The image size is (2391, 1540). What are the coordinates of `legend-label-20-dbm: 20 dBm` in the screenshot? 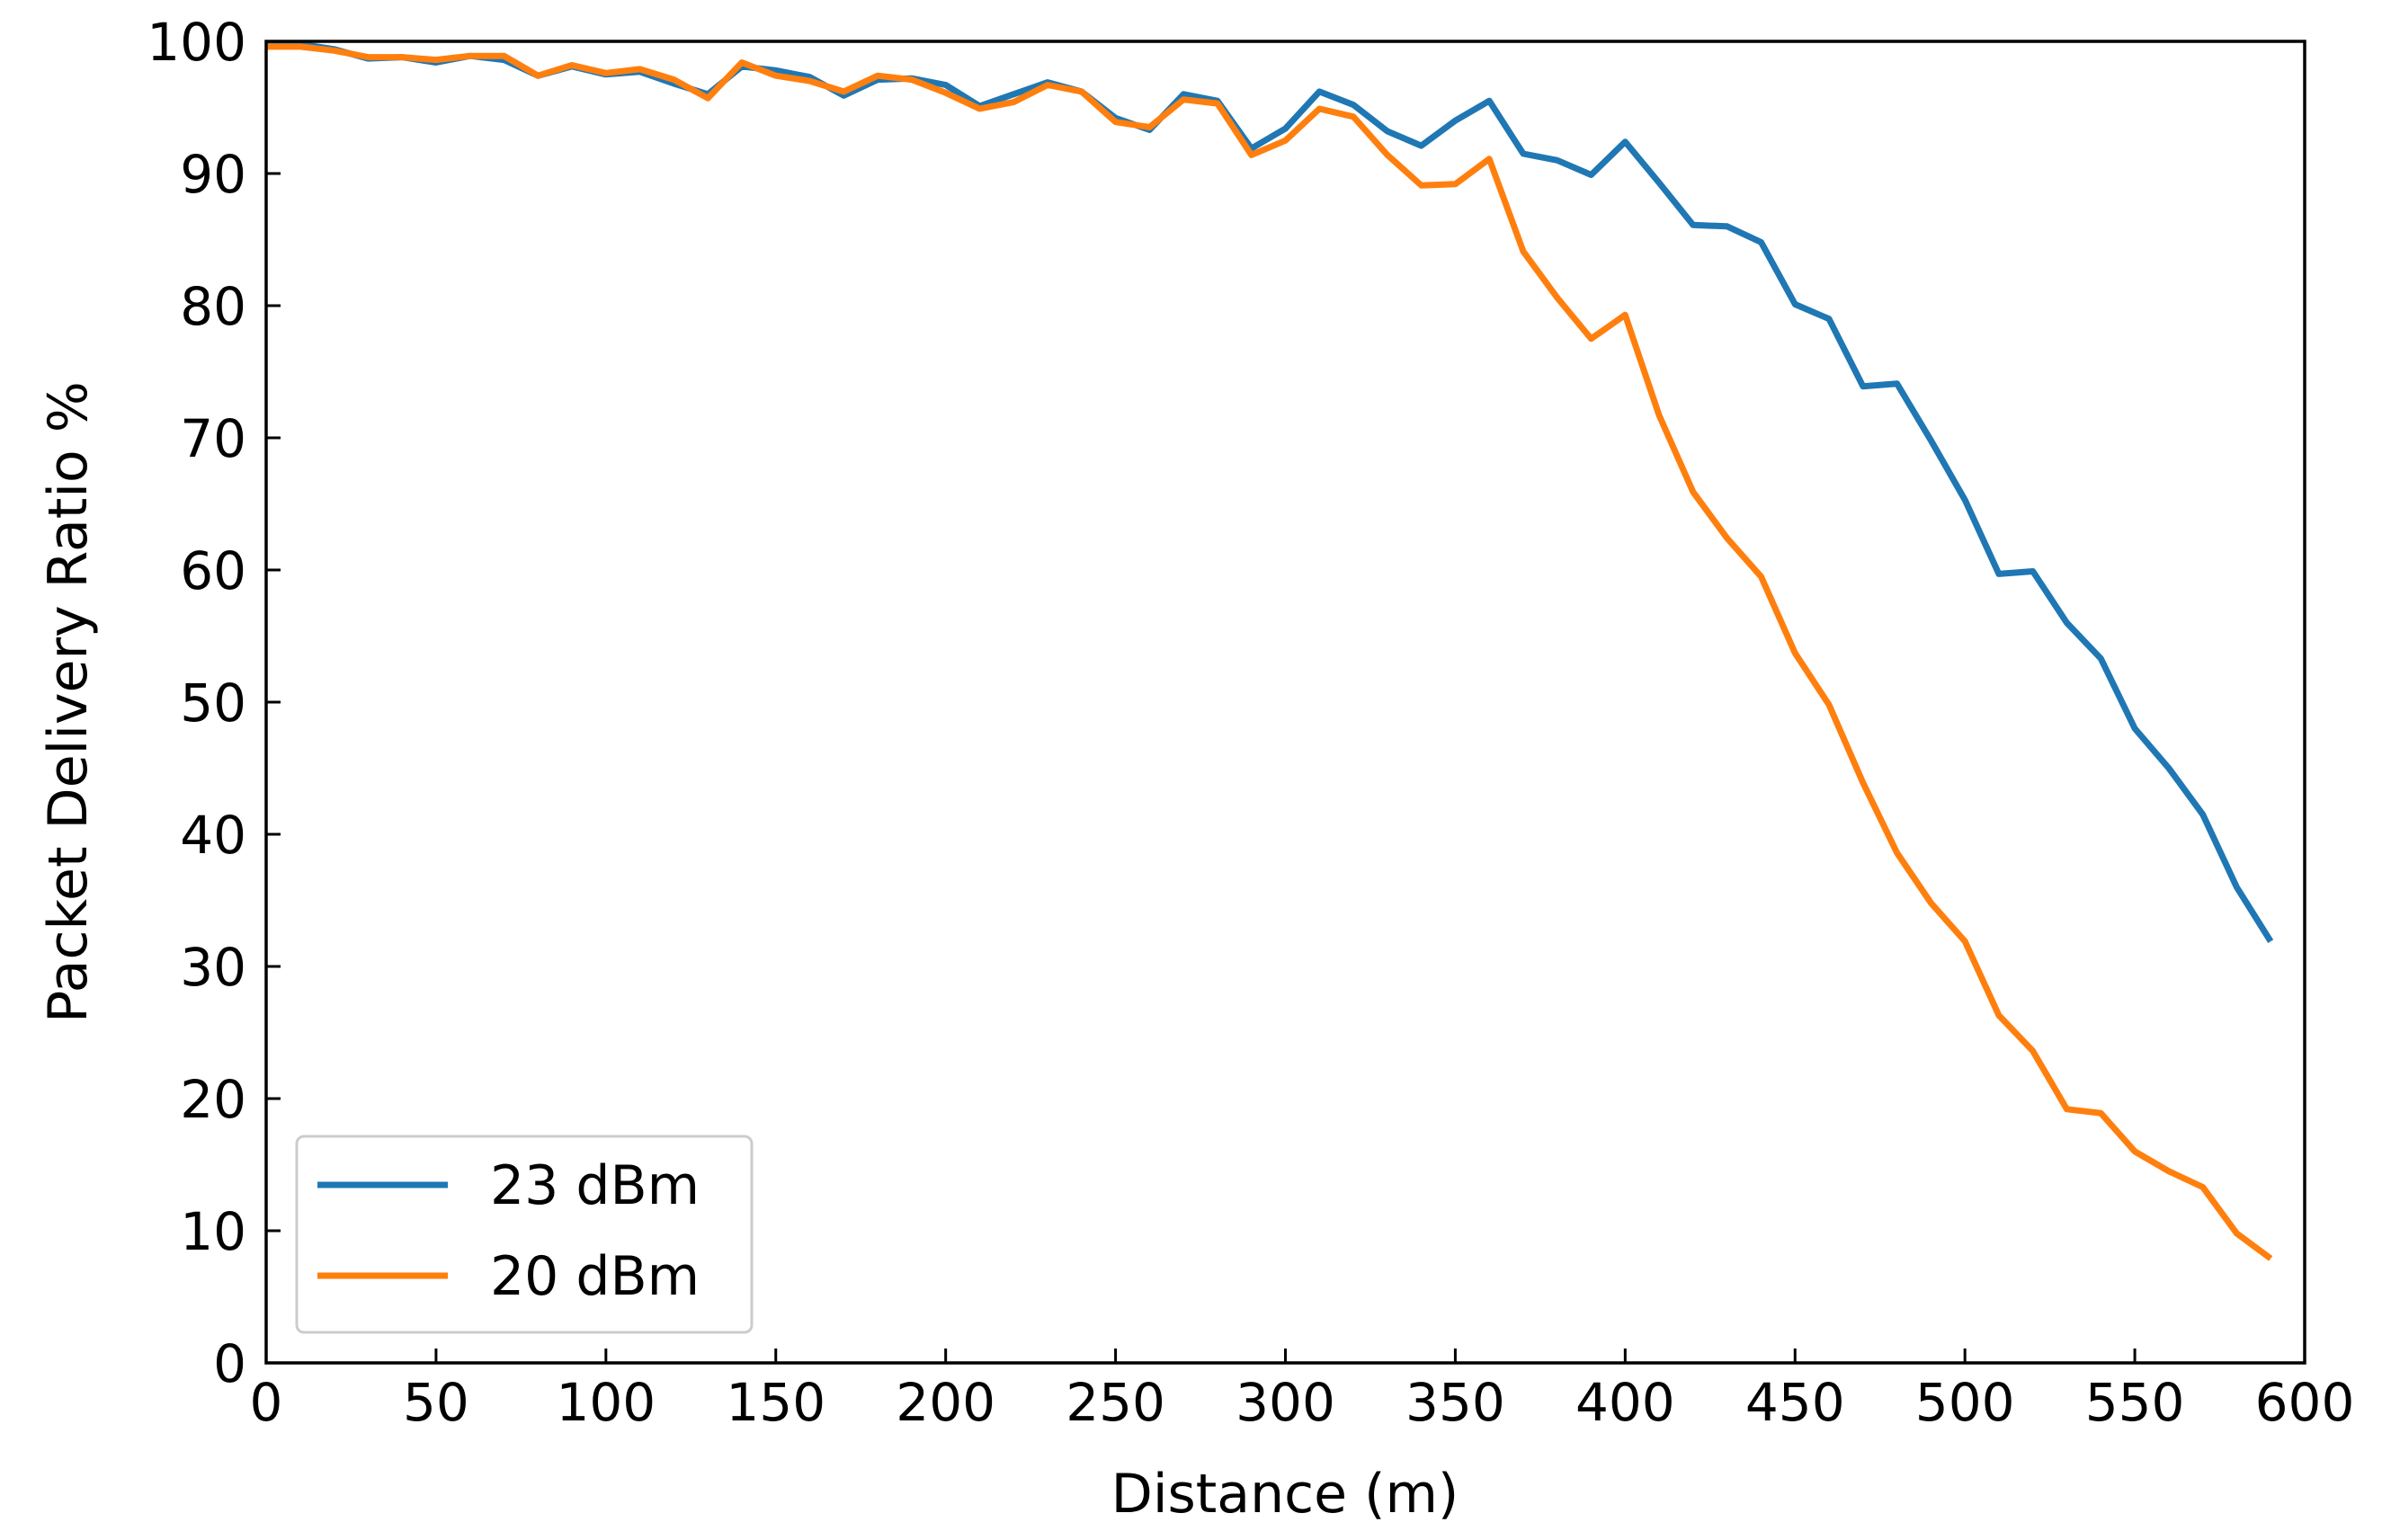 It's located at (595, 1276).